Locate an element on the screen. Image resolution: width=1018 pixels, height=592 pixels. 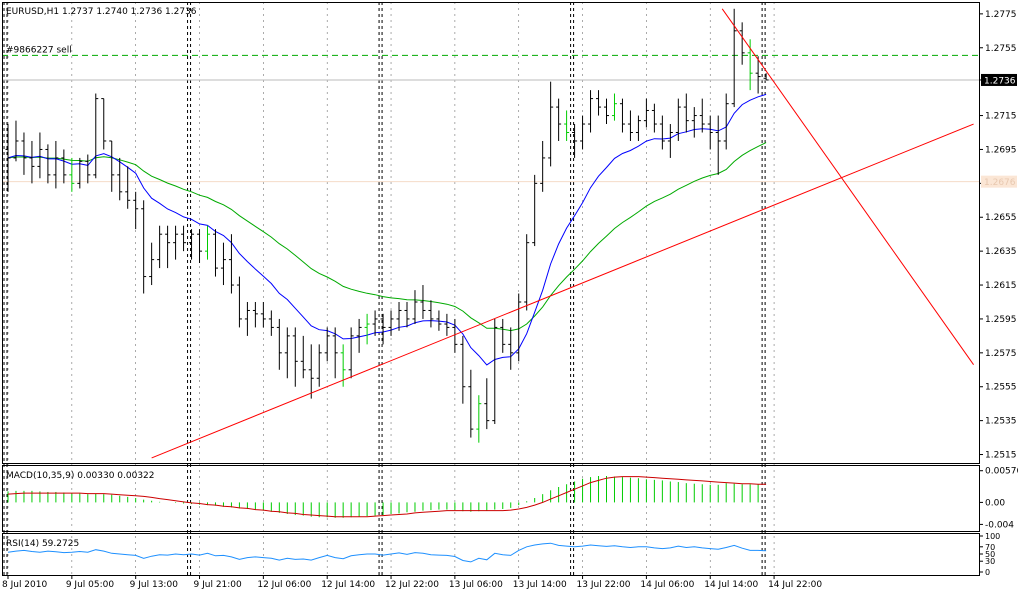
time-tick-label: 14 Jul 06:00 is located at coordinates (667, 585).